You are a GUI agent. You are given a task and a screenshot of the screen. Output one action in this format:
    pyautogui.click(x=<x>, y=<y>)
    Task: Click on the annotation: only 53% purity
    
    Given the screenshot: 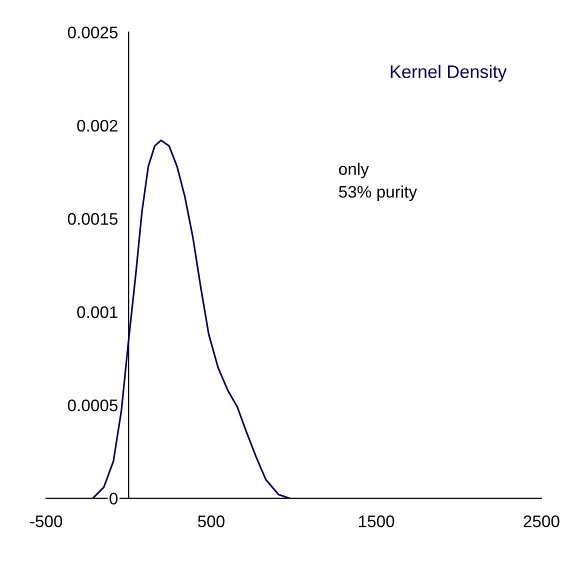 What is the action you would take?
    pyautogui.click(x=378, y=182)
    